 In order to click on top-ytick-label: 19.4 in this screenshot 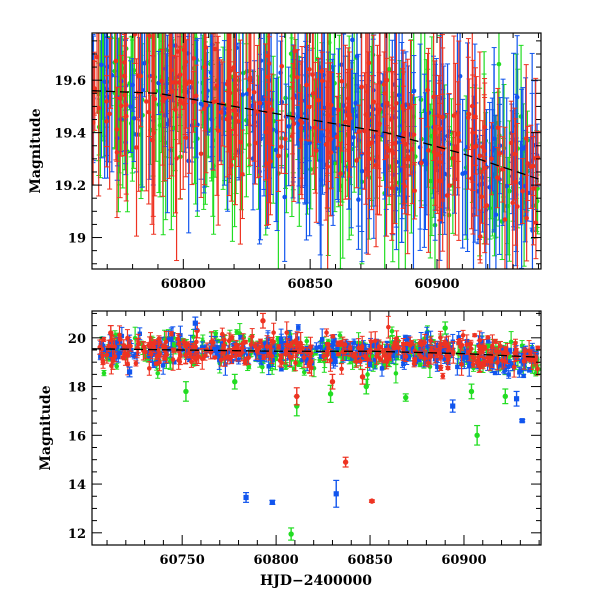, I will do `click(70, 134)`.